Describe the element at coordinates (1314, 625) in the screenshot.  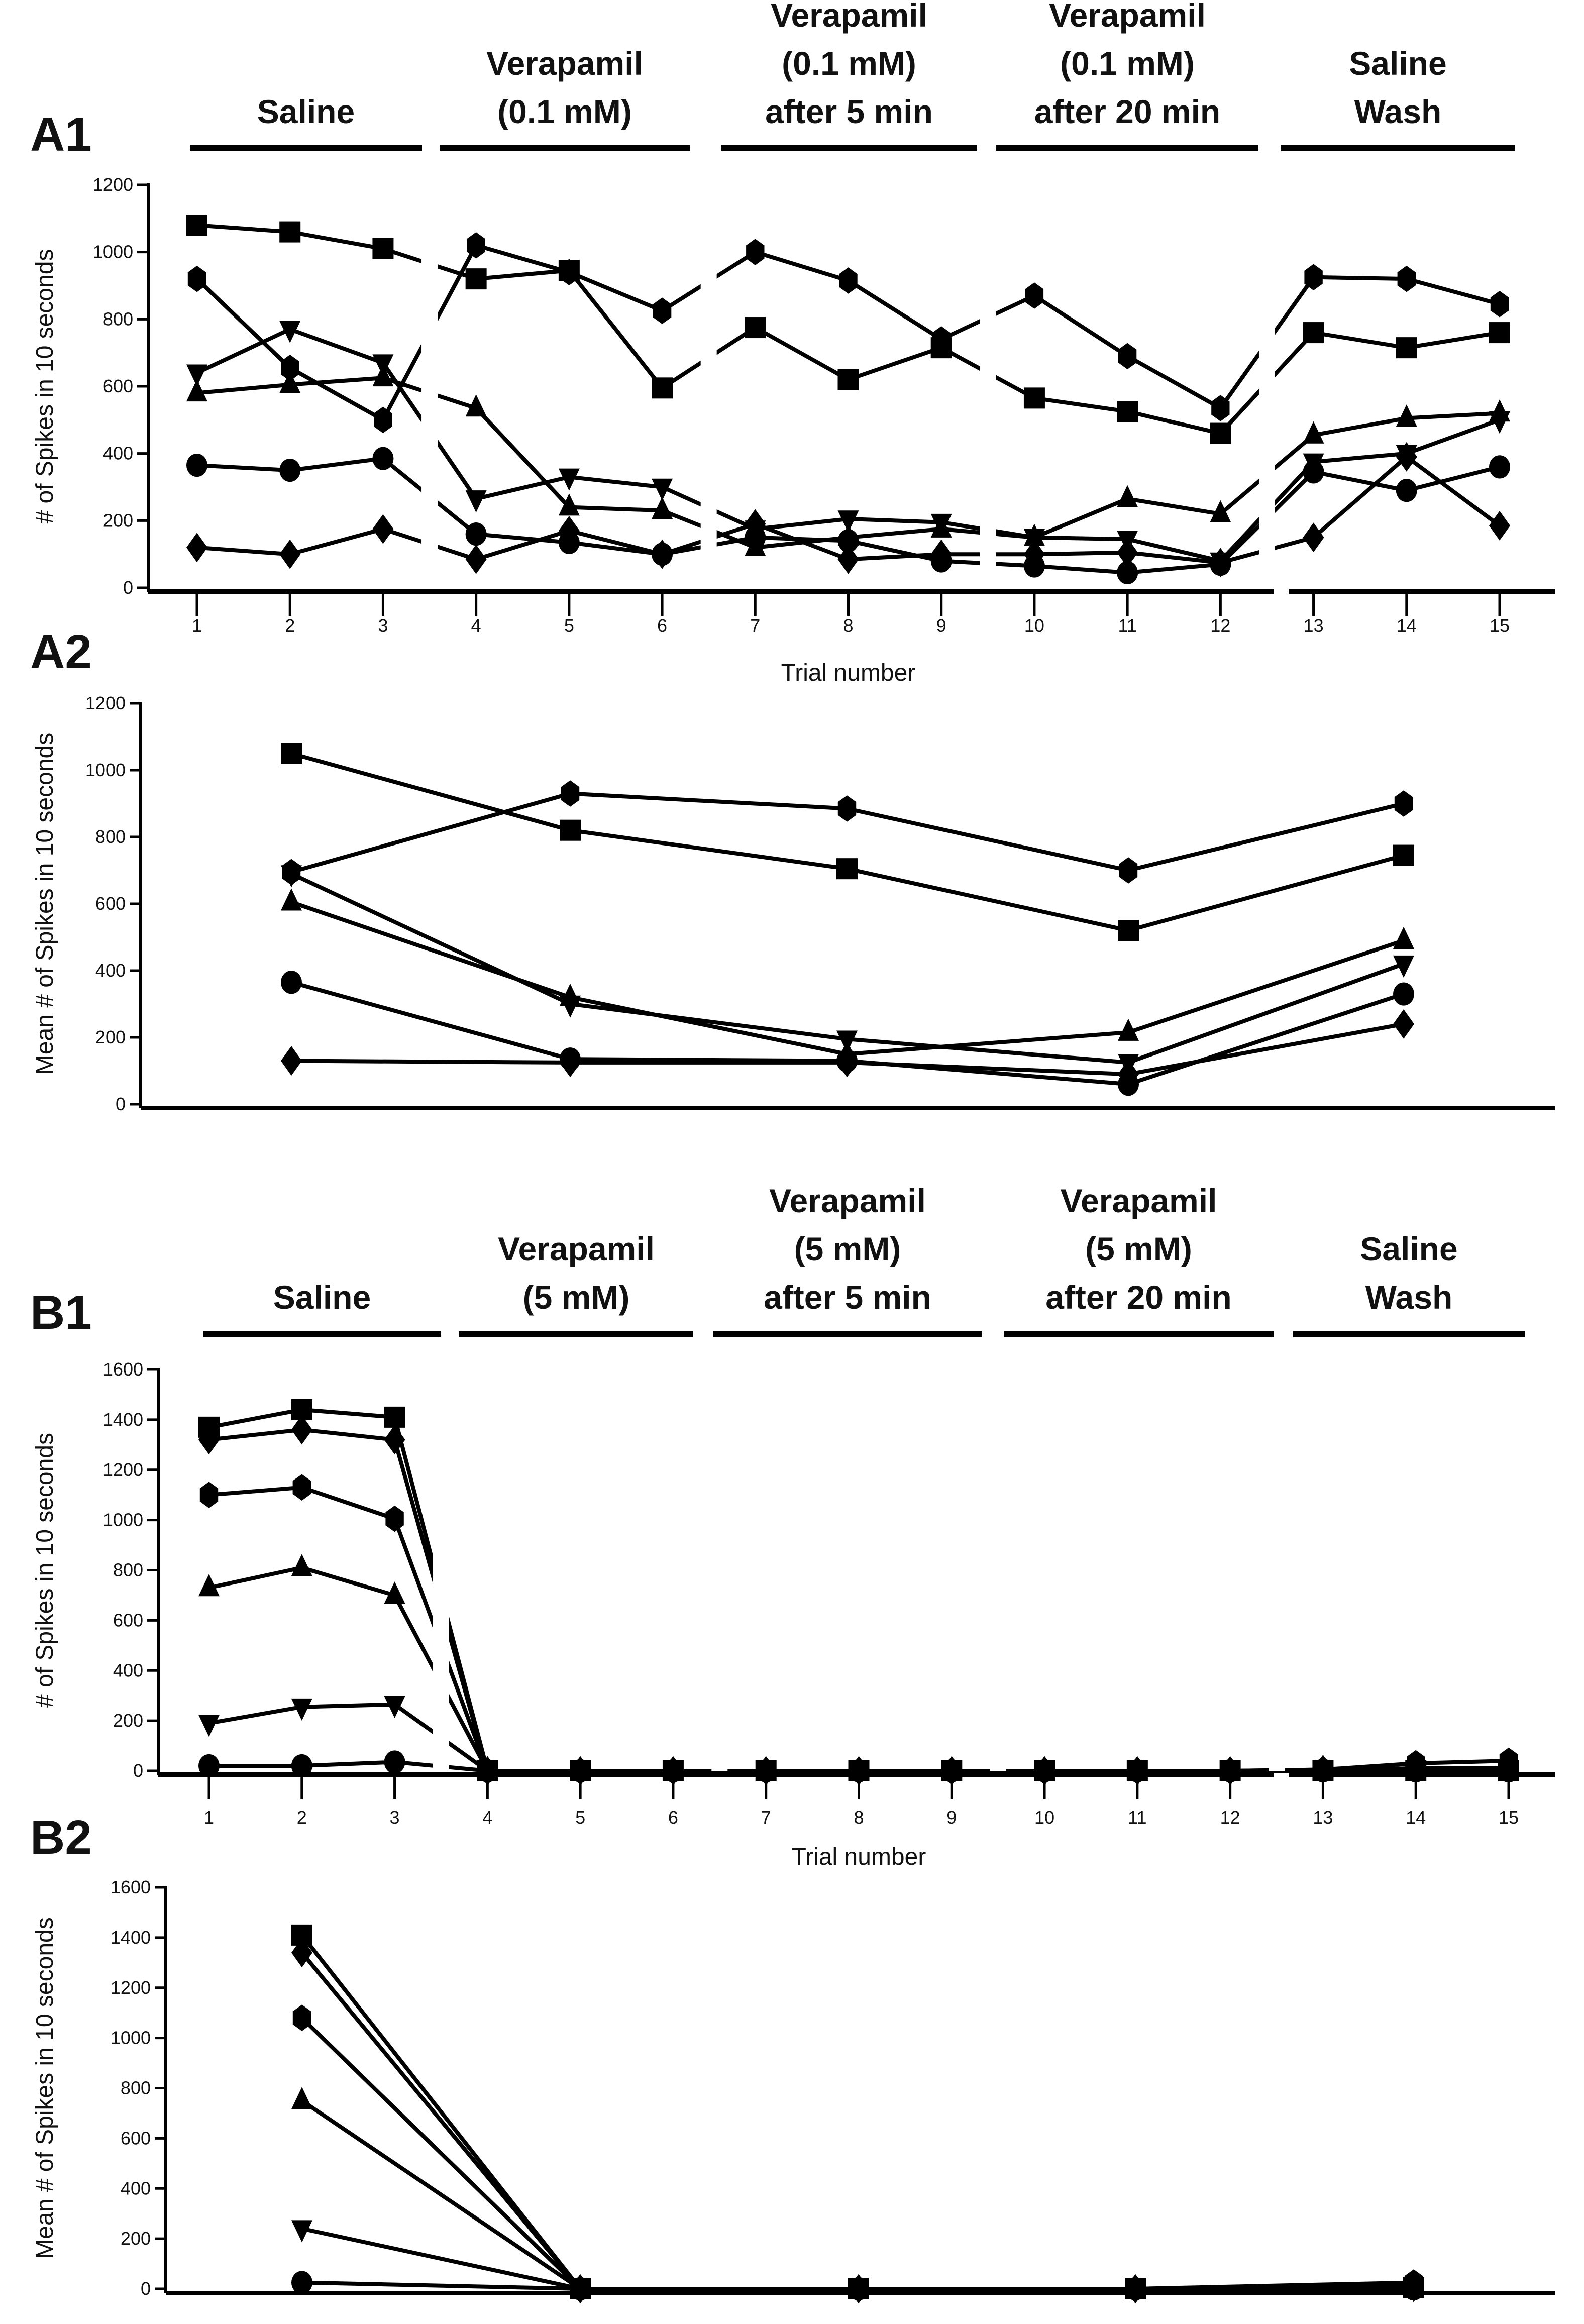
I see `x-tick-label: 13` at that location.